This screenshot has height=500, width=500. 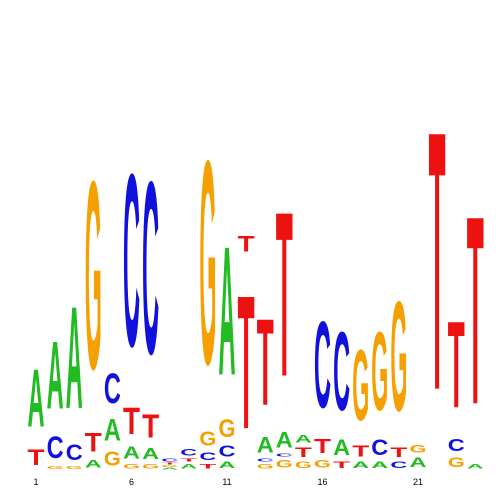 What do you see at coordinates (265, 362) in the screenshot?
I see `logo-letter-t-pos-13-3: T` at bounding box center [265, 362].